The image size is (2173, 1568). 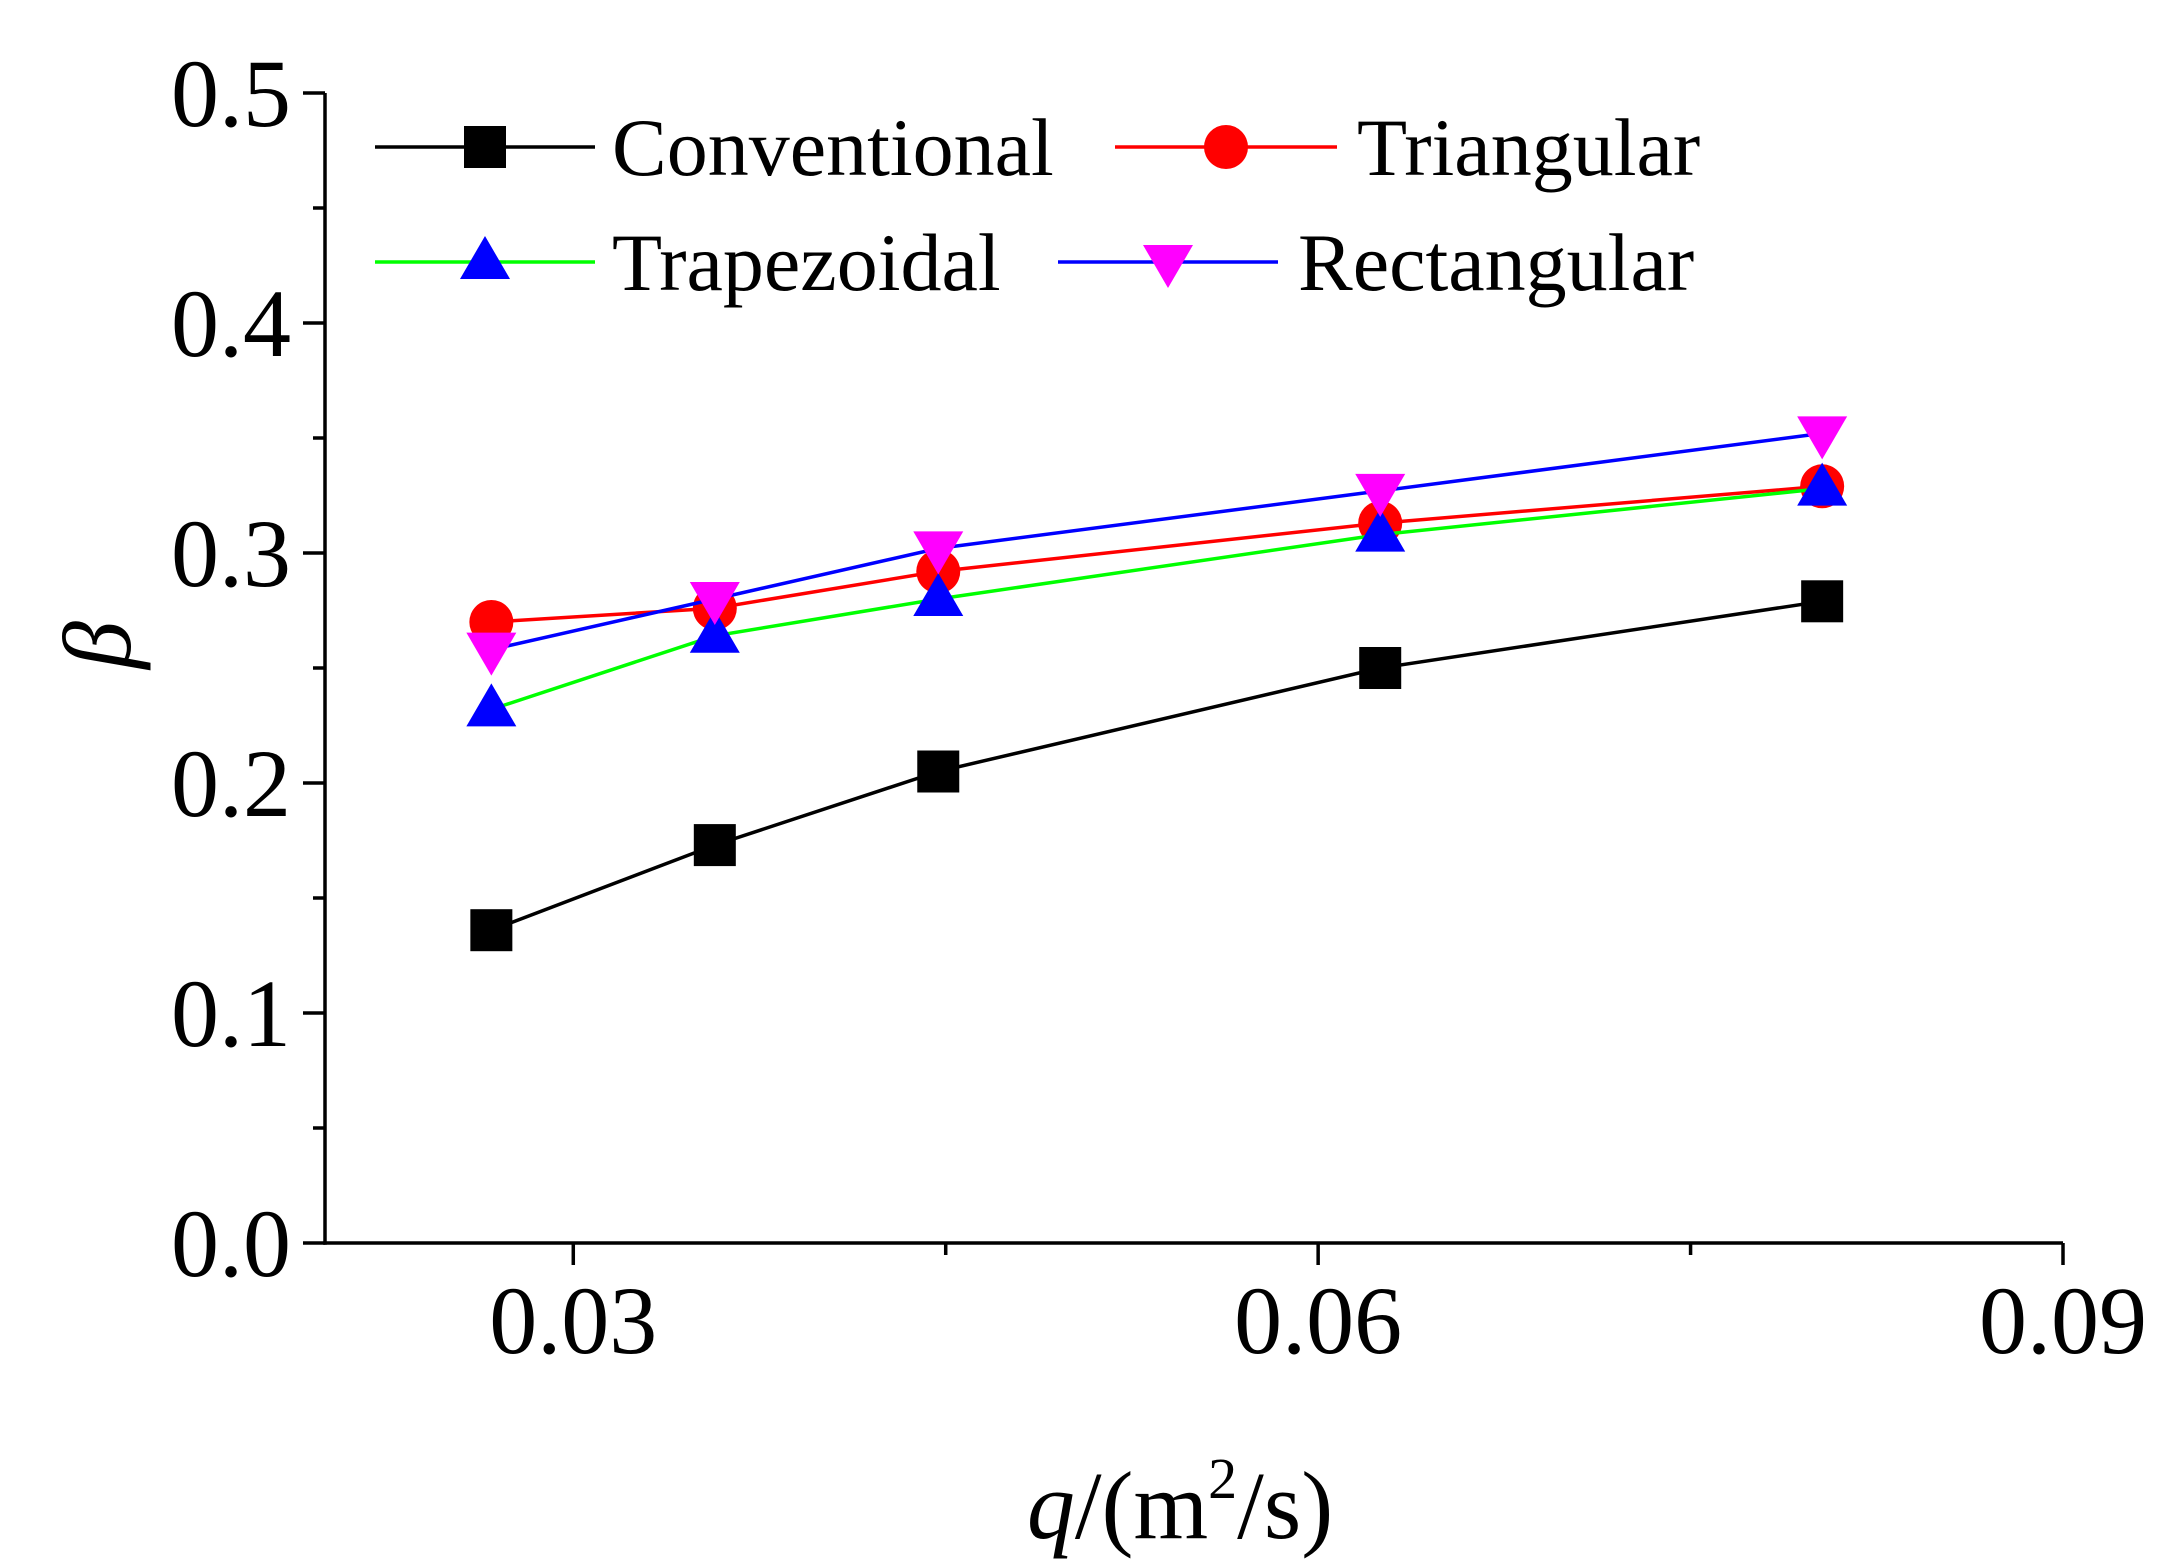 I want to click on x-axis-title-end: /s), so click(x=1285, y=1505).